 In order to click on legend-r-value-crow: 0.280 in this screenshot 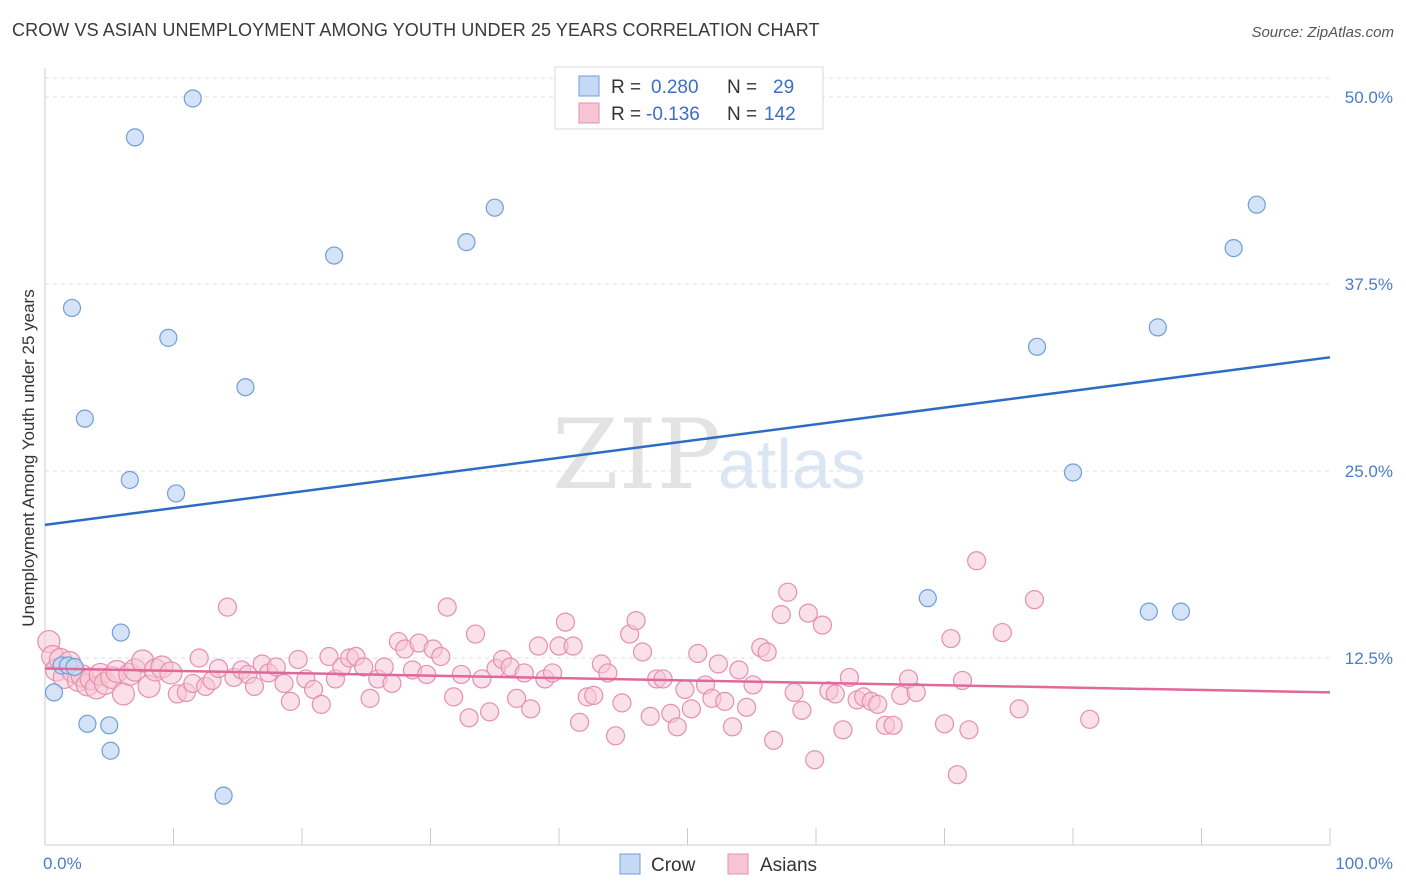, I will do `click(675, 87)`.